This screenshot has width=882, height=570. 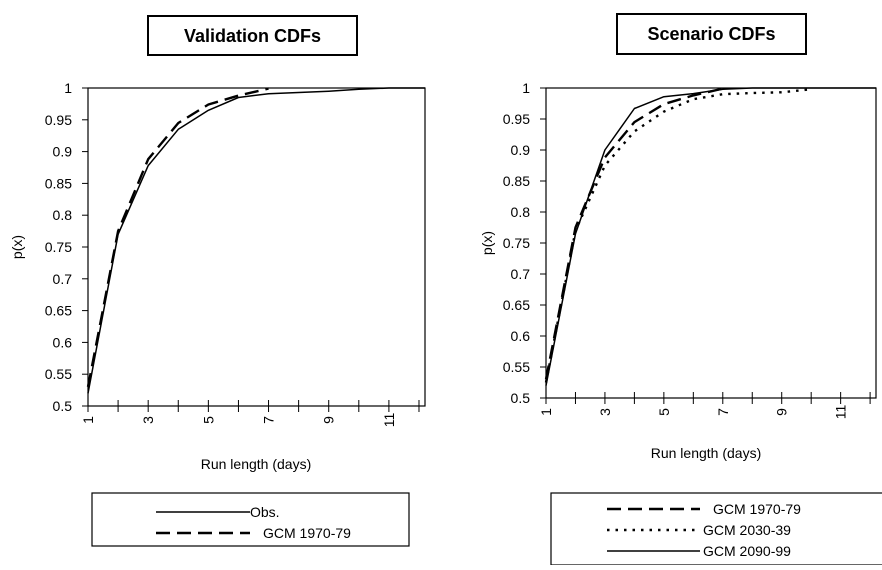 I want to click on scenario-ylabel: p(x), so click(x=487, y=243).